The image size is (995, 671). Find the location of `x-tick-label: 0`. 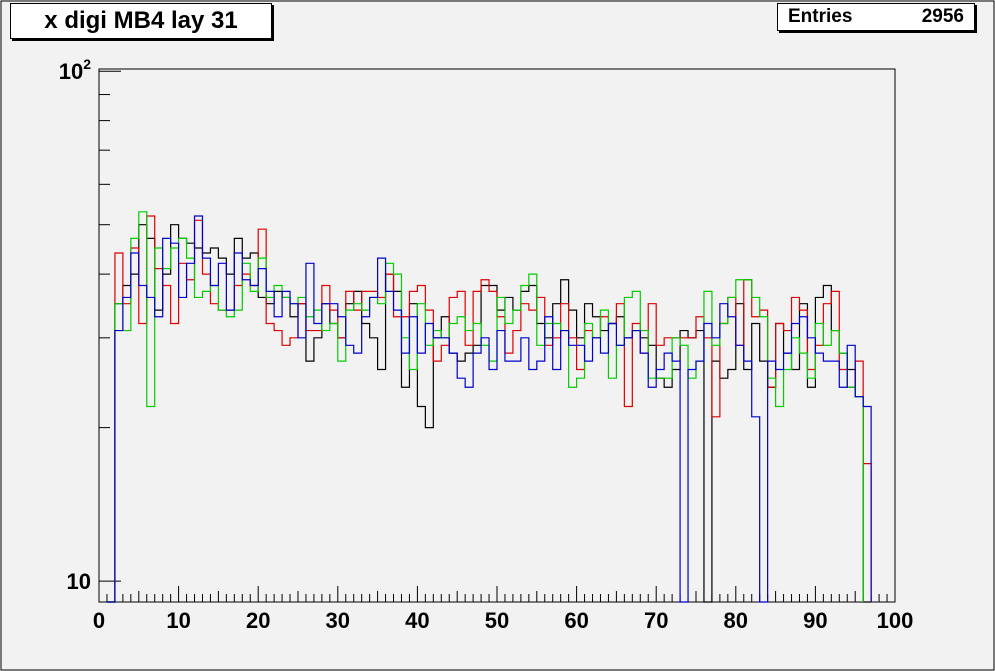

x-tick-label: 0 is located at coordinates (99, 620).